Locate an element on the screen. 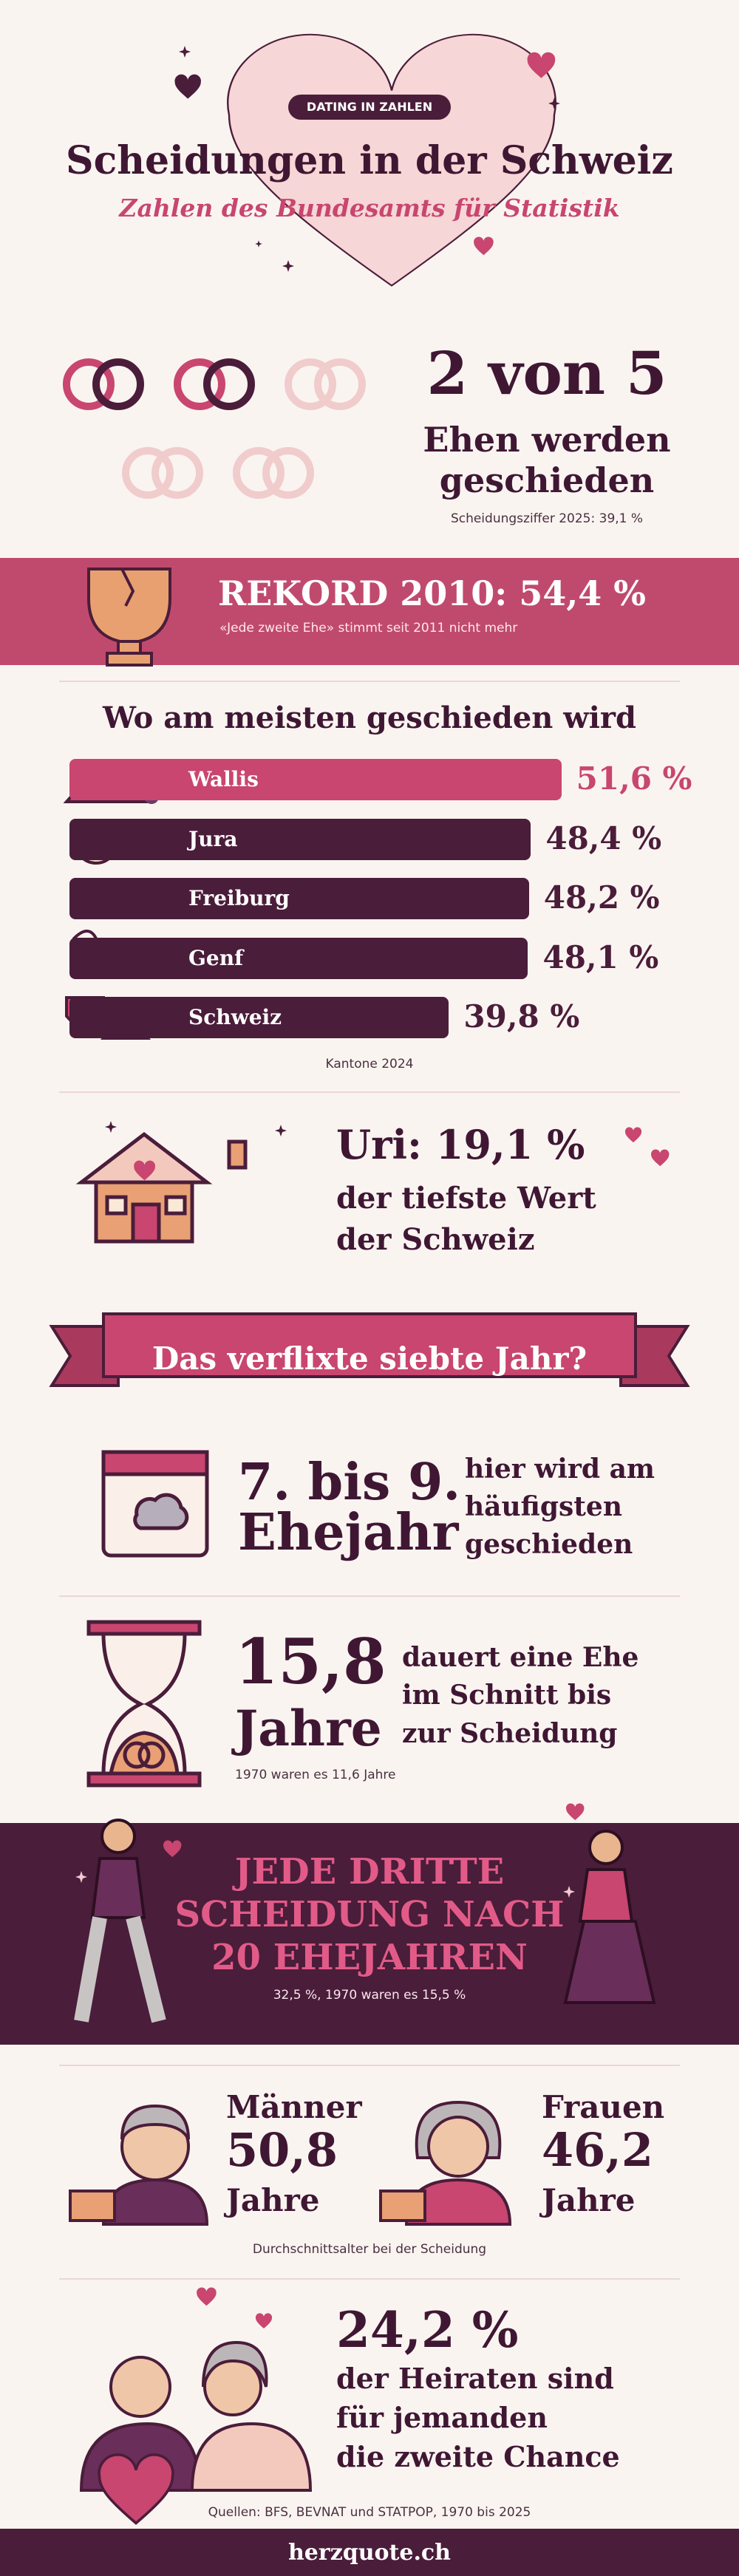  canton-value: 39,8 % is located at coordinates (521, 1016).